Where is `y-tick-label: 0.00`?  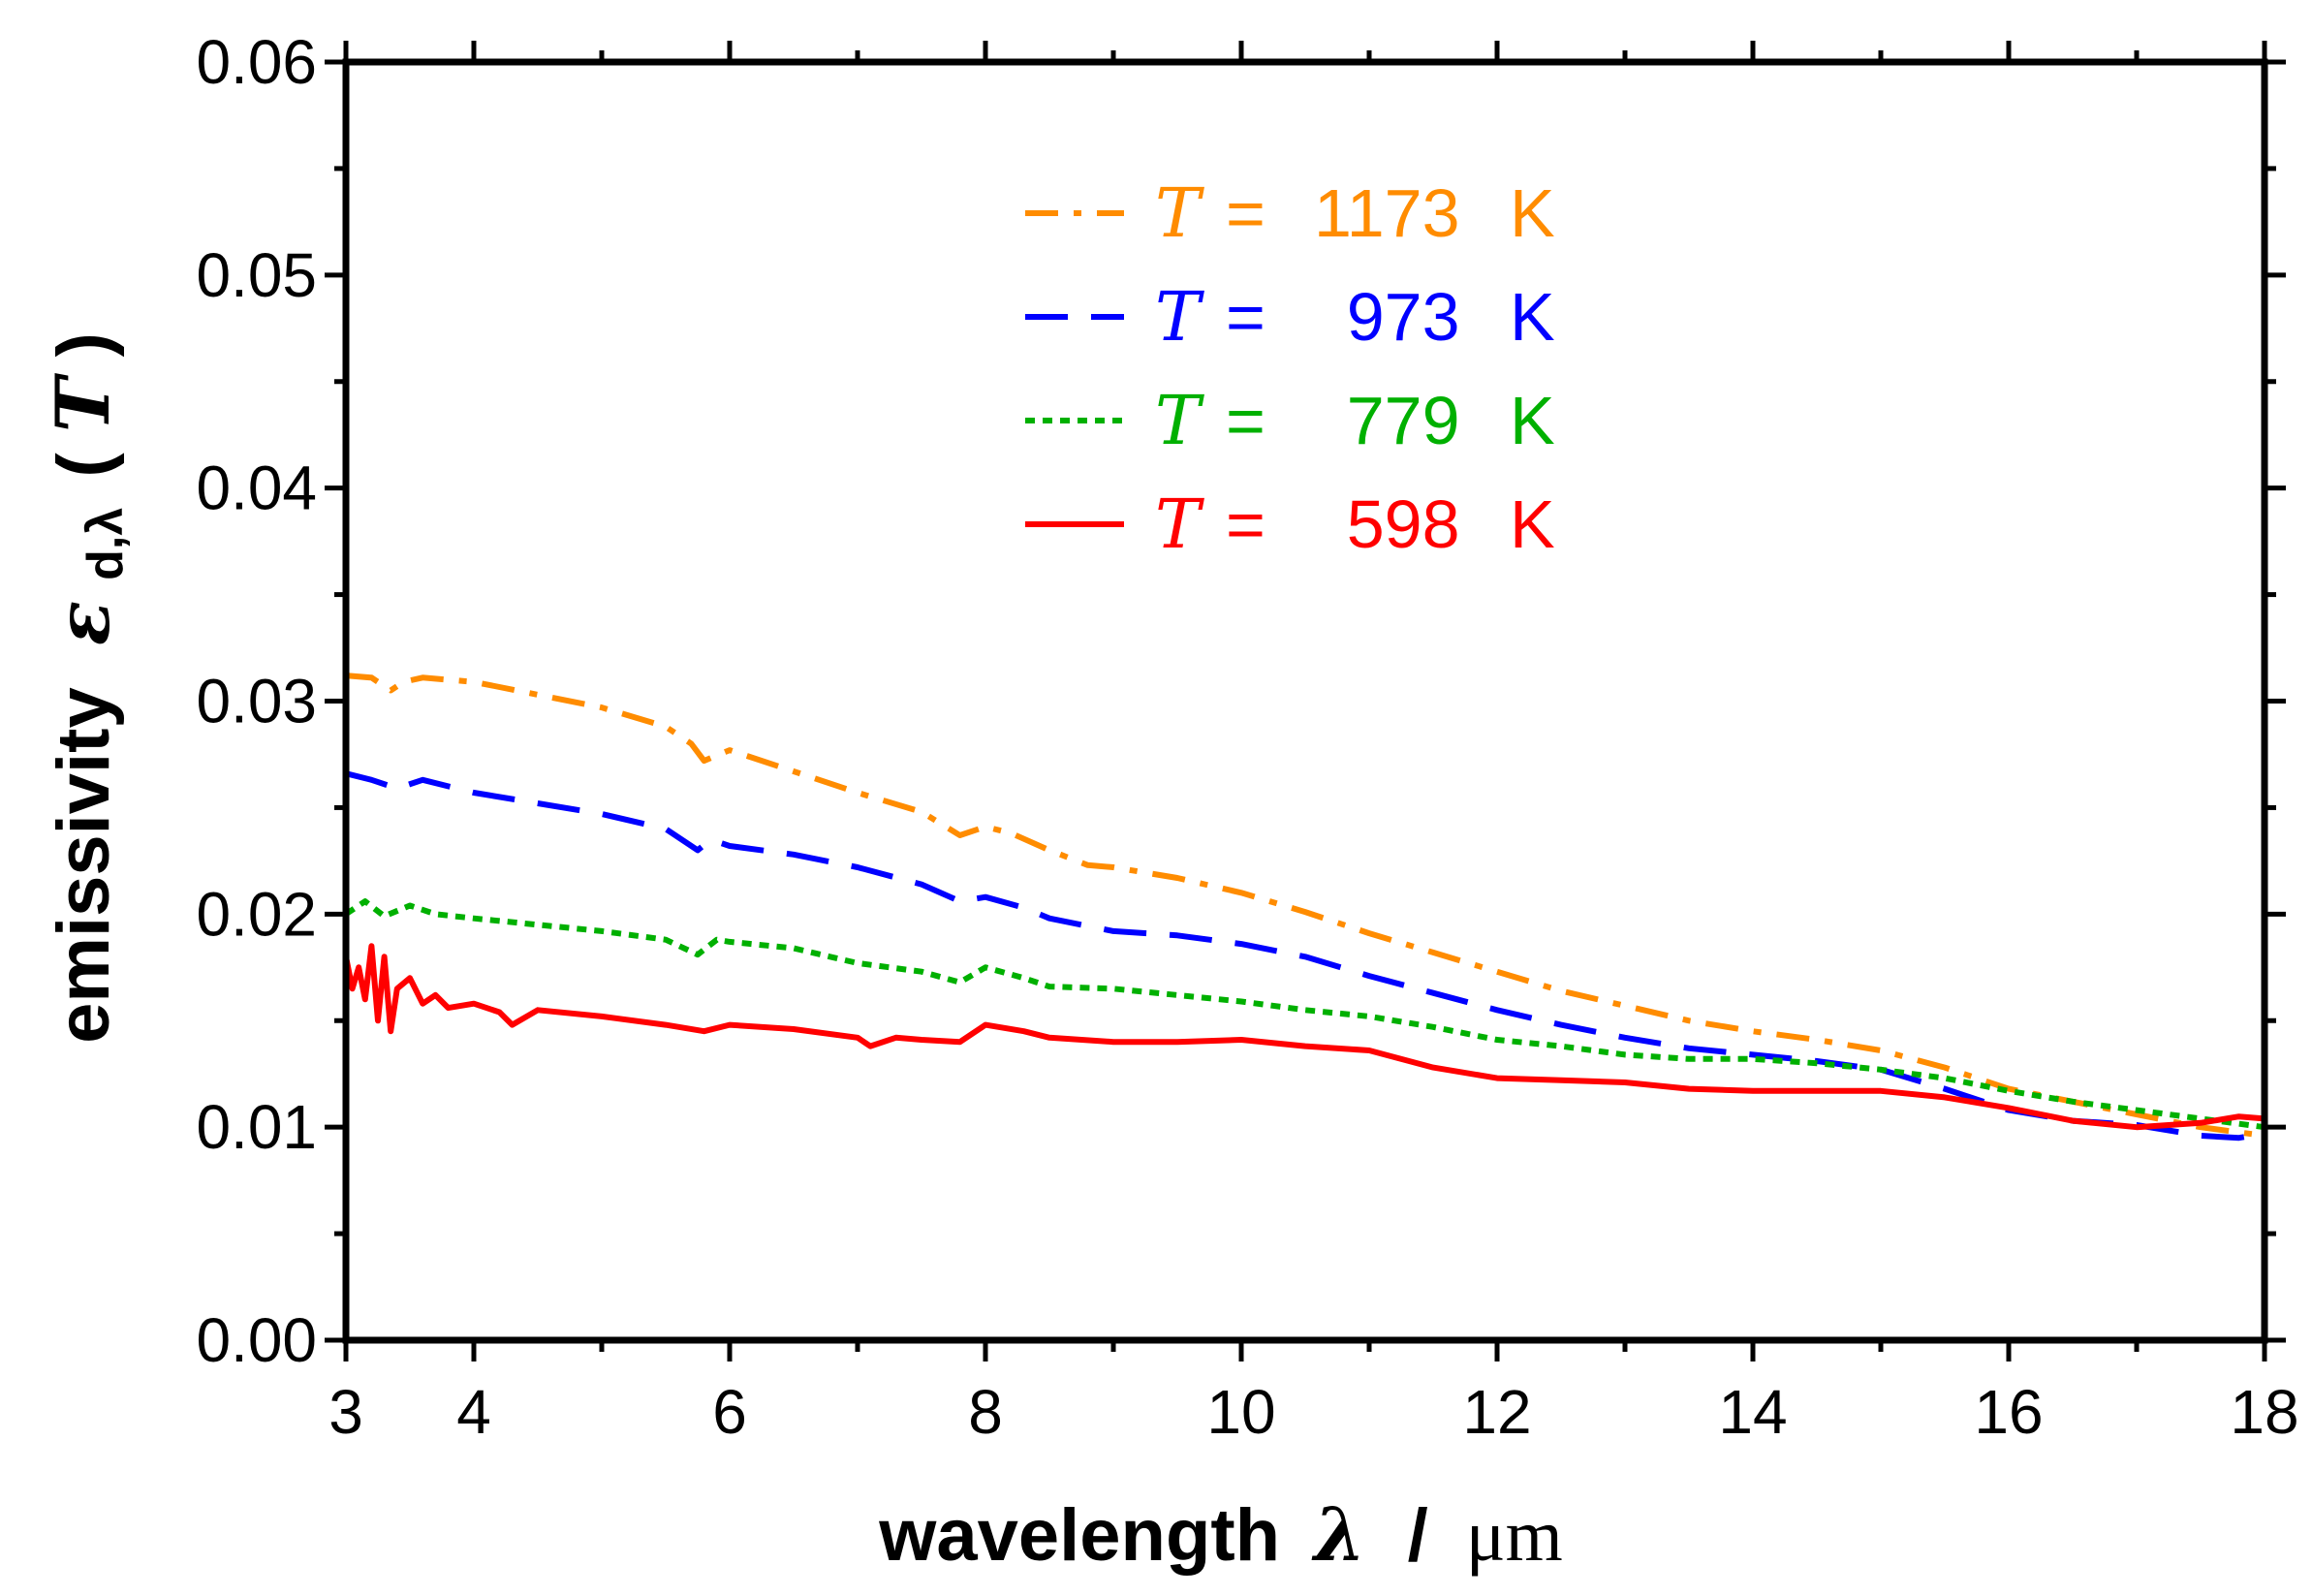
y-tick-label: 0.00 is located at coordinates (256, 1340).